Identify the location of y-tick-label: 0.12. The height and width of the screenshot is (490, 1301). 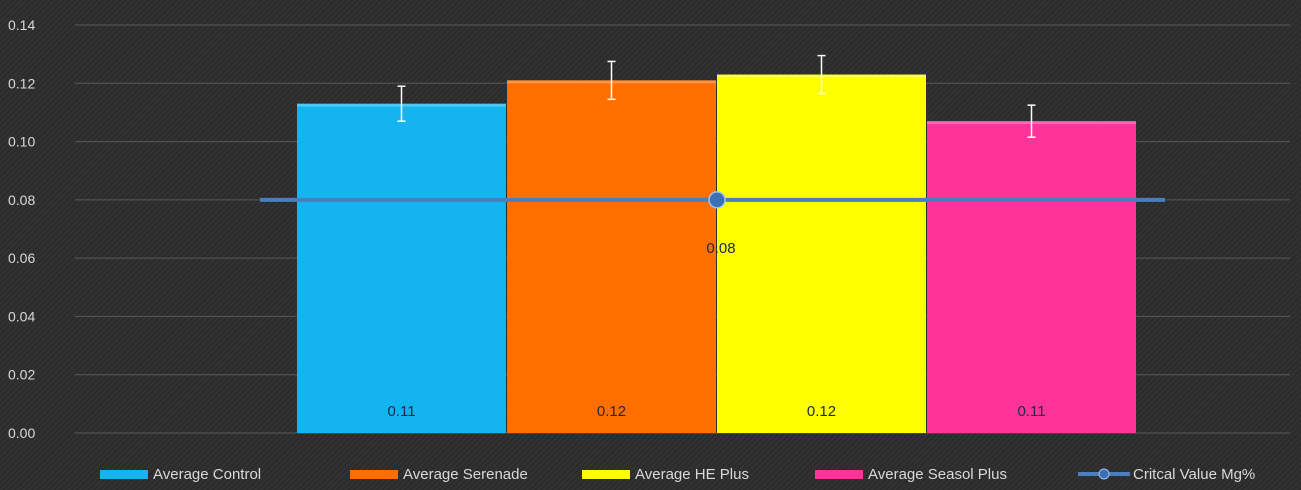
(21, 83).